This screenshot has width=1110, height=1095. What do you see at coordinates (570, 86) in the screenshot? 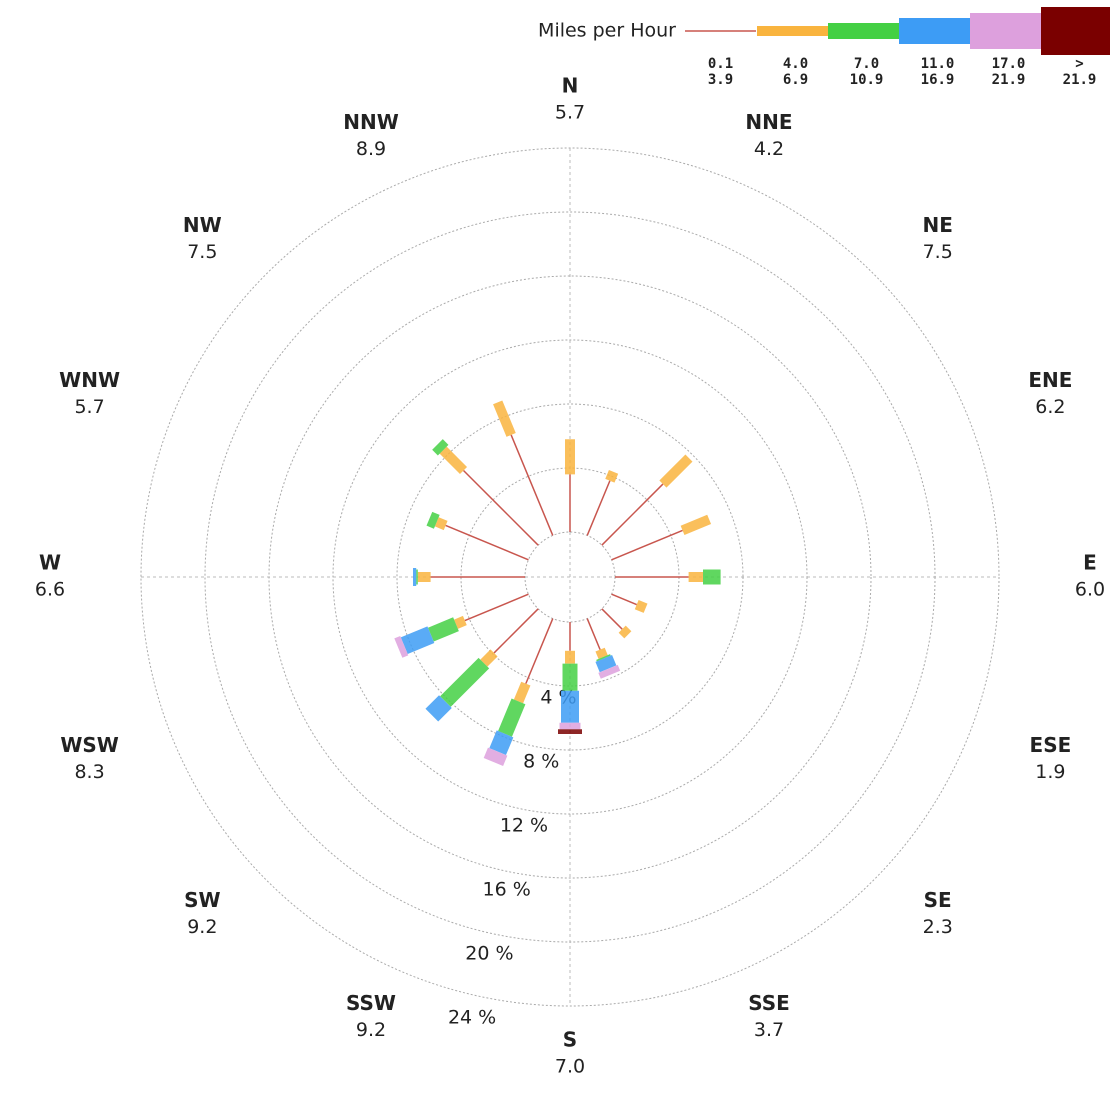
I see `direction-label: N` at bounding box center [570, 86].